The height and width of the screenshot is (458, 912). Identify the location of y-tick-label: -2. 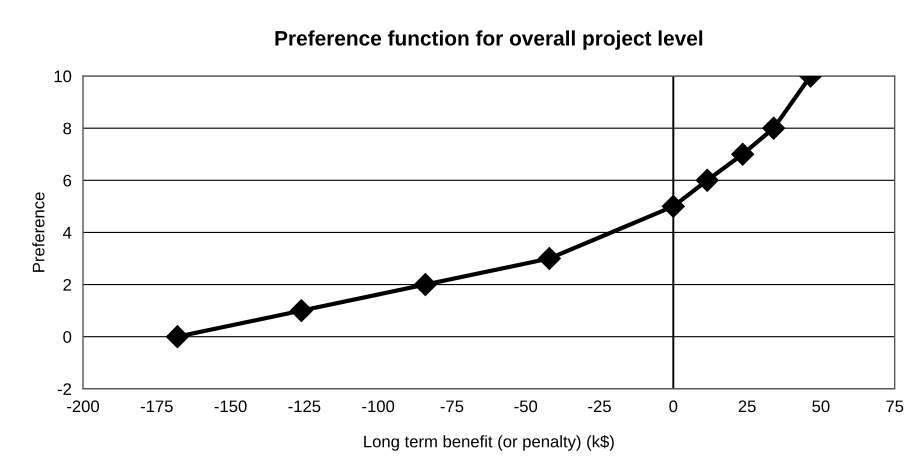
(65, 389).